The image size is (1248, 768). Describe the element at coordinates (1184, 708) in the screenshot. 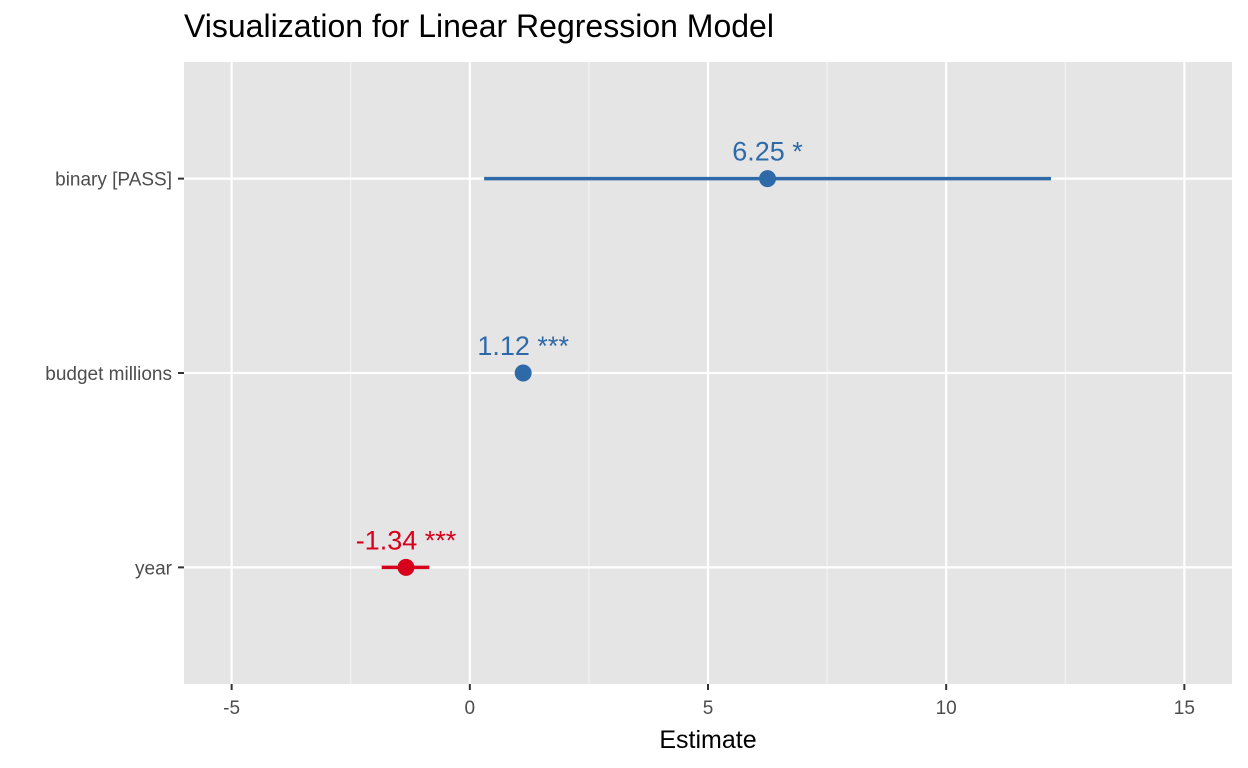

I see `x-tick-label: 15` at that location.